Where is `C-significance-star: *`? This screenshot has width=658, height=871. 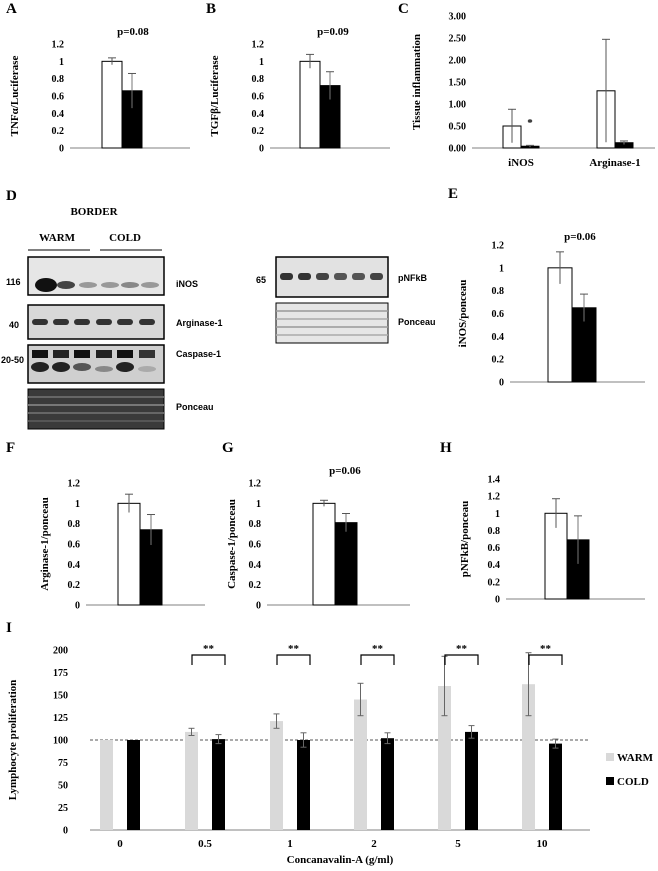
C-significance-star: * is located at coordinates (530, 123).